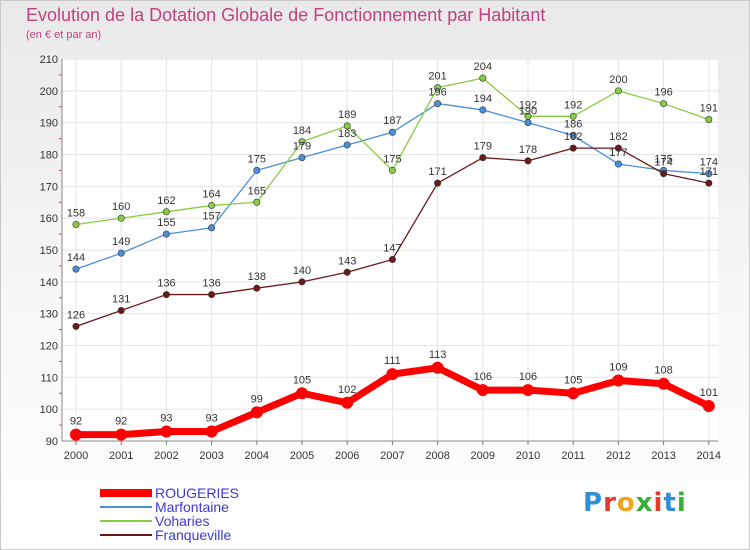 This screenshot has width=750, height=550. Describe the element at coordinates (49, 283) in the screenshot. I see `y-tick-label: 140` at that location.